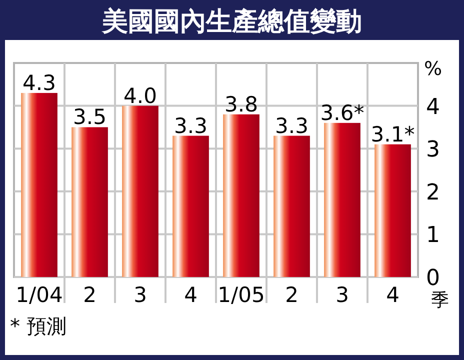 The width and height of the screenshot is (464, 360). I want to click on data-label: 4.0, so click(140, 96).